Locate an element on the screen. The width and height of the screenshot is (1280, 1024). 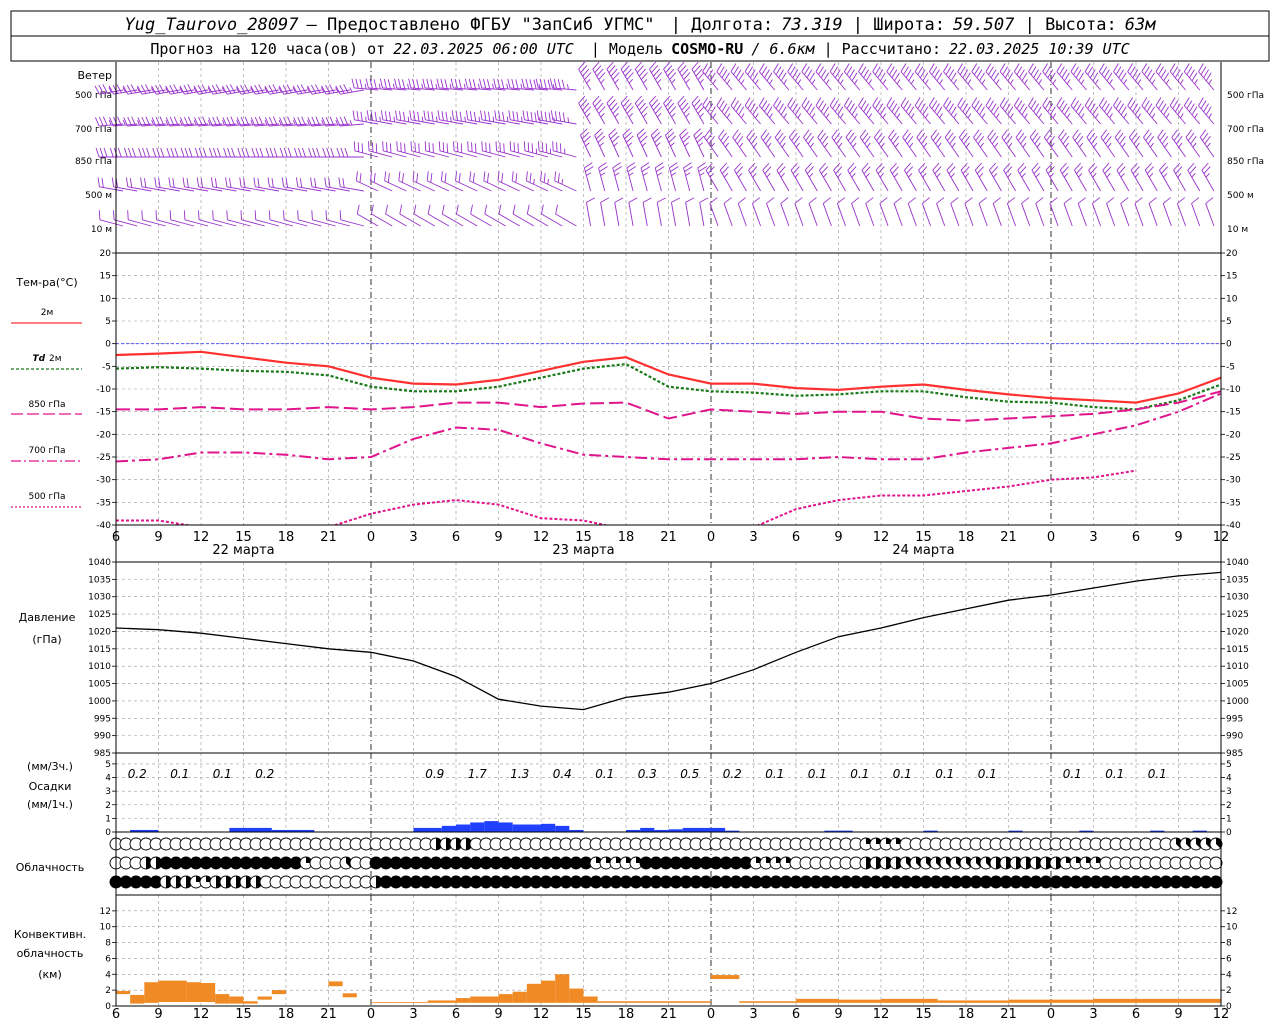
precip-bar is located at coordinates (506, 827).